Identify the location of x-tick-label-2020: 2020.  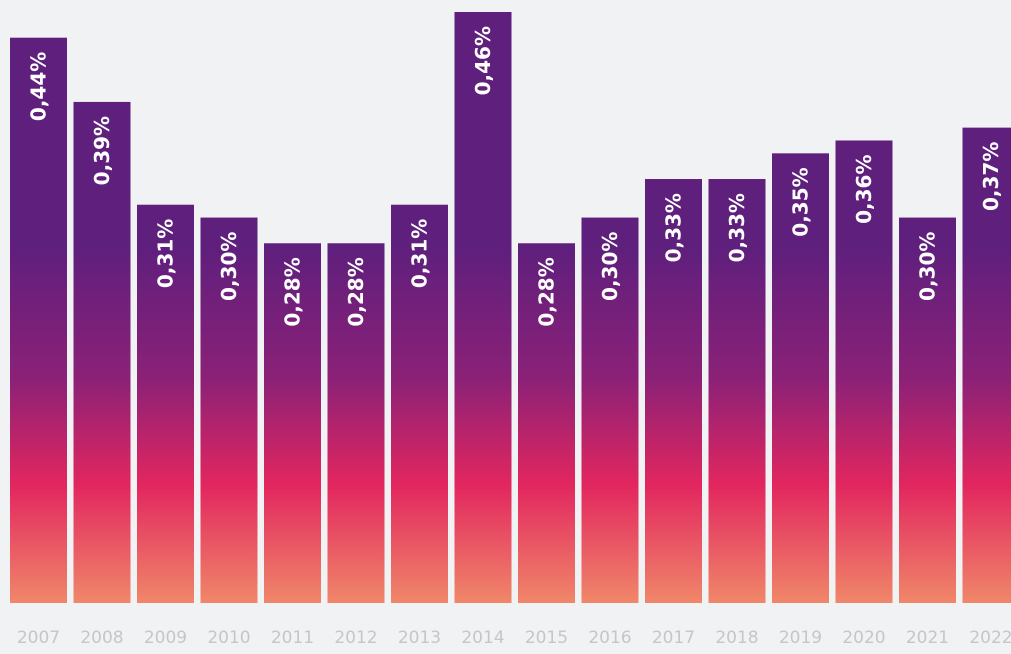
(863, 638).